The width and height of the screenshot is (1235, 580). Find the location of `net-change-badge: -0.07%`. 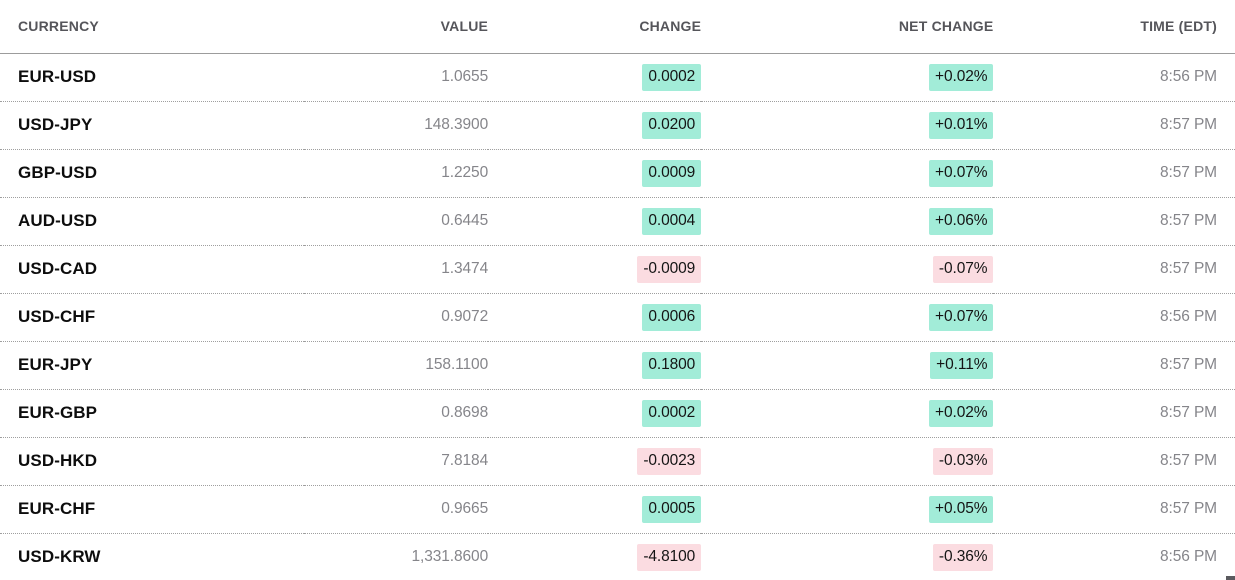

net-change-badge: -0.07% is located at coordinates (963, 269).